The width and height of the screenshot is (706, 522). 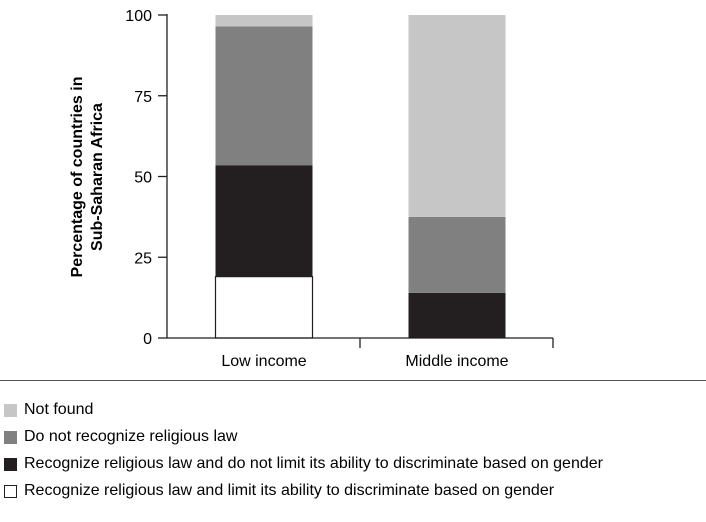 What do you see at coordinates (147, 339) in the screenshot?
I see `y-tick-label-0: 0` at bounding box center [147, 339].